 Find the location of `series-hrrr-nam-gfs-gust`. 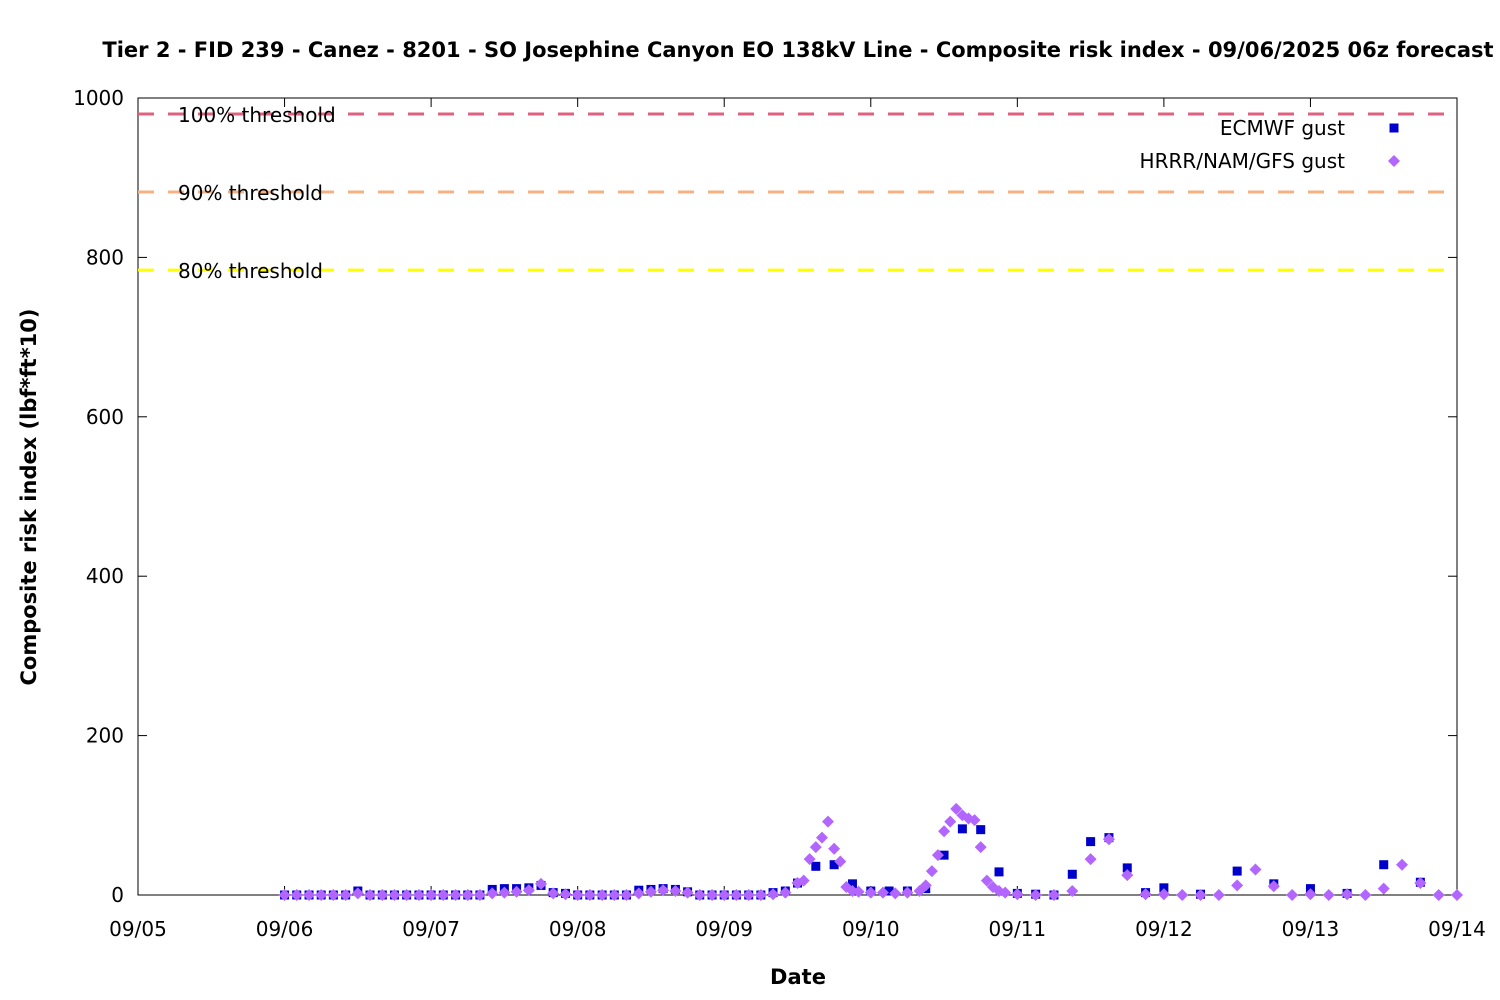

series-hrrr-nam-gfs-gust is located at coordinates (870, 851).